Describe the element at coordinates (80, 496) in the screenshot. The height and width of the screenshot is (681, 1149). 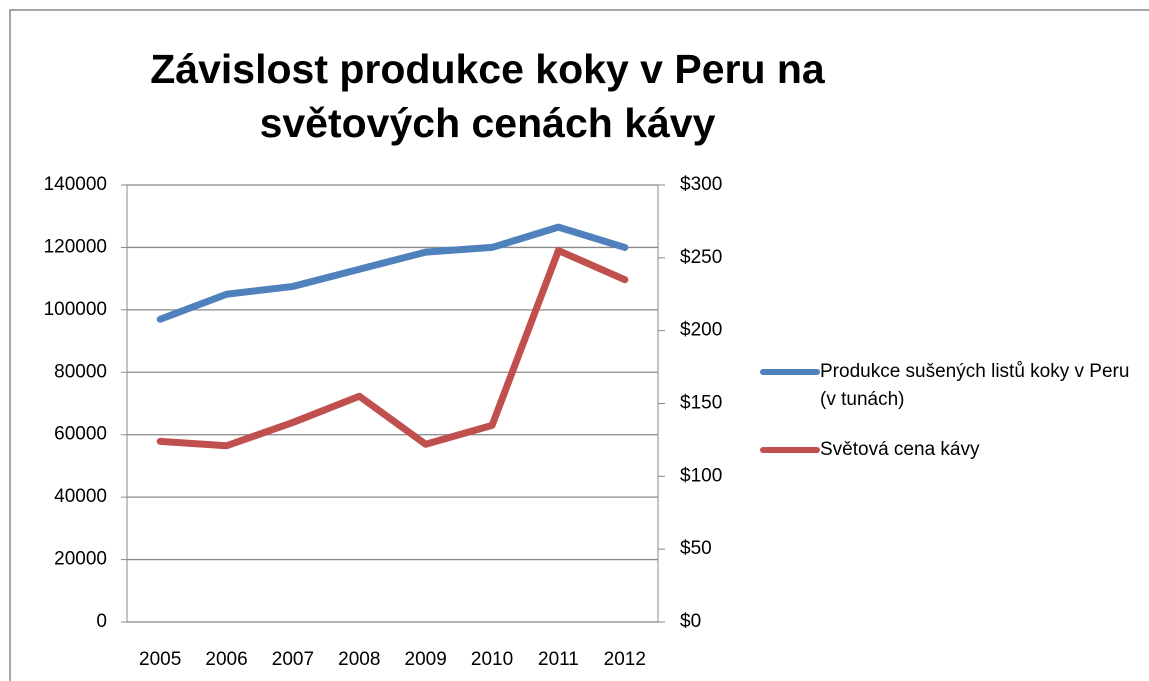
I see `y-tick-label: 40000` at that location.